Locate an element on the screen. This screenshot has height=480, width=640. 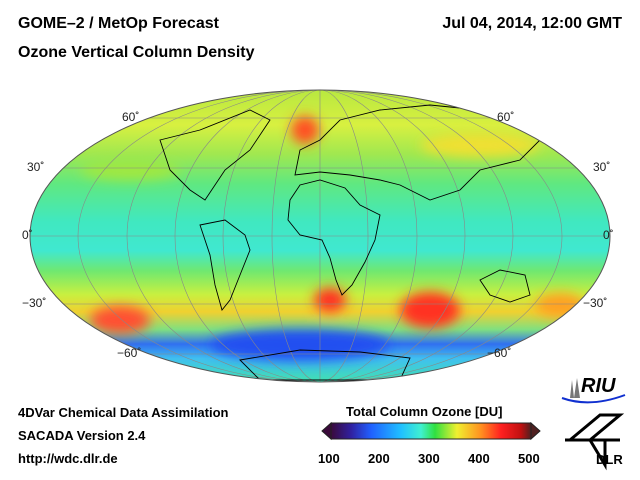
colorbar is located at coordinates (431, 431).